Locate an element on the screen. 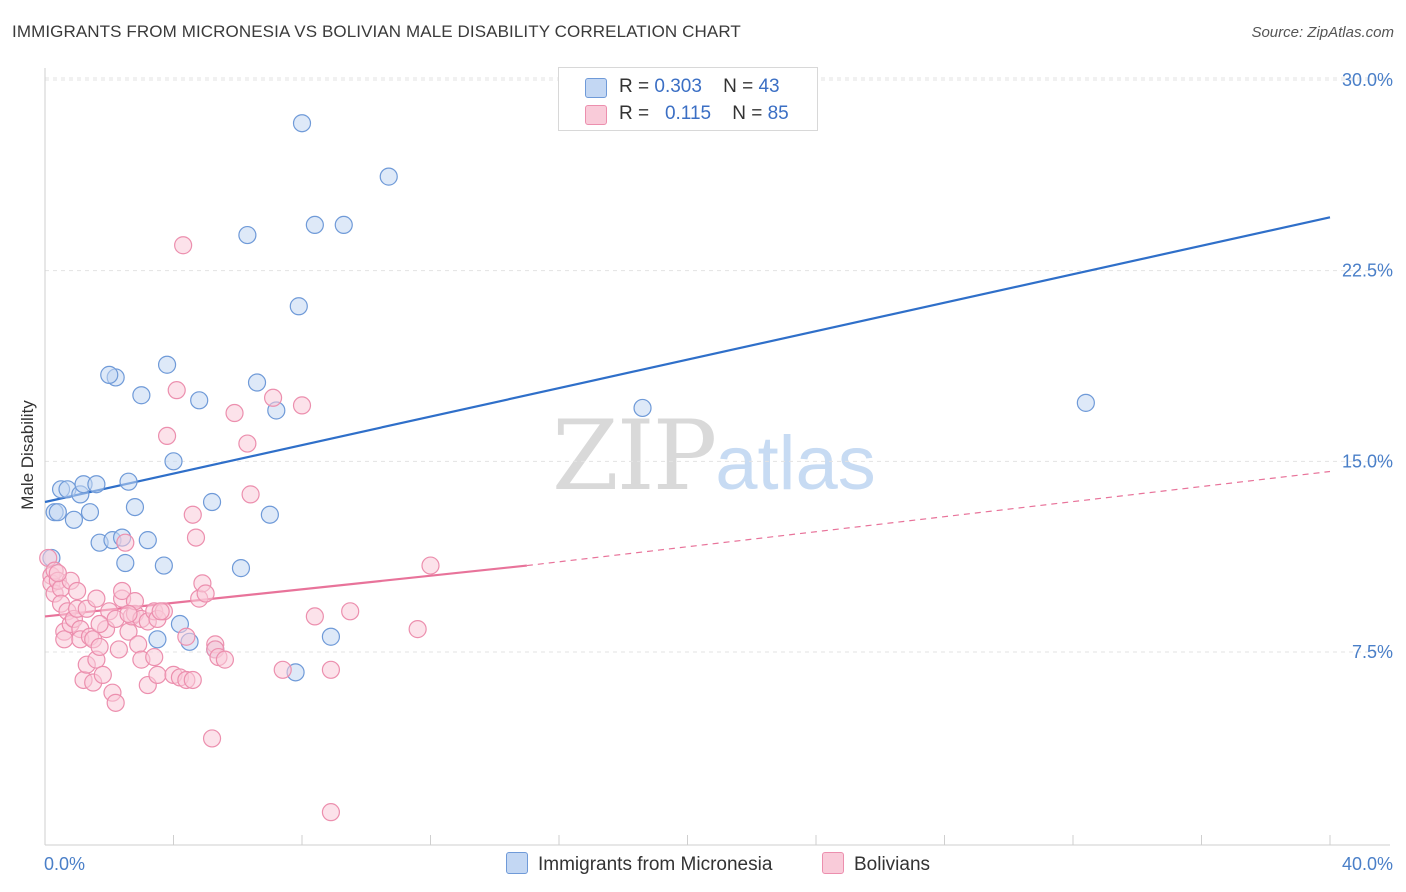 This screenshot has height=892, width=1406. y-tick-label: 30.0% is located at coordinates (1367, 80).